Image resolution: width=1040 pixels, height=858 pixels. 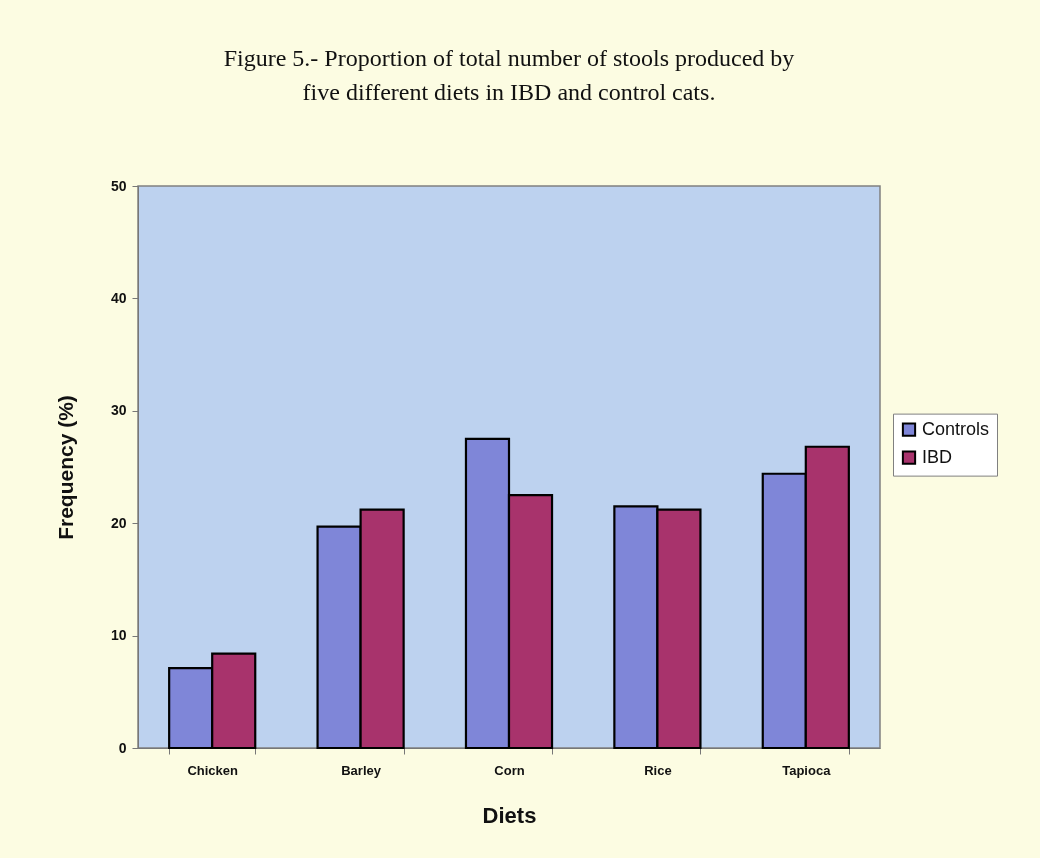 What do you see at coordinates (361, 770) in the screenshot?
I see `x-tick-label: Barley` at bounding box center [361, 770].